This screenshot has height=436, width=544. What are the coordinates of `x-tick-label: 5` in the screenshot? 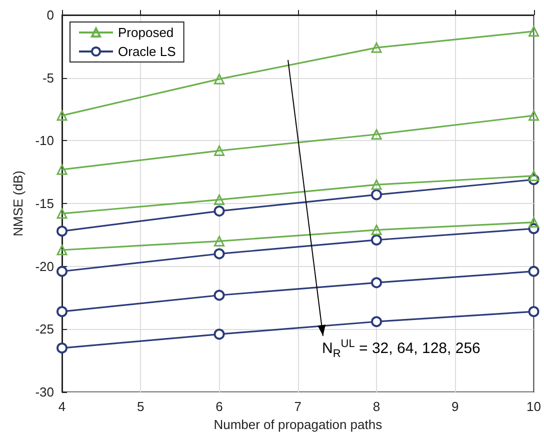 It's located at (140, 406).